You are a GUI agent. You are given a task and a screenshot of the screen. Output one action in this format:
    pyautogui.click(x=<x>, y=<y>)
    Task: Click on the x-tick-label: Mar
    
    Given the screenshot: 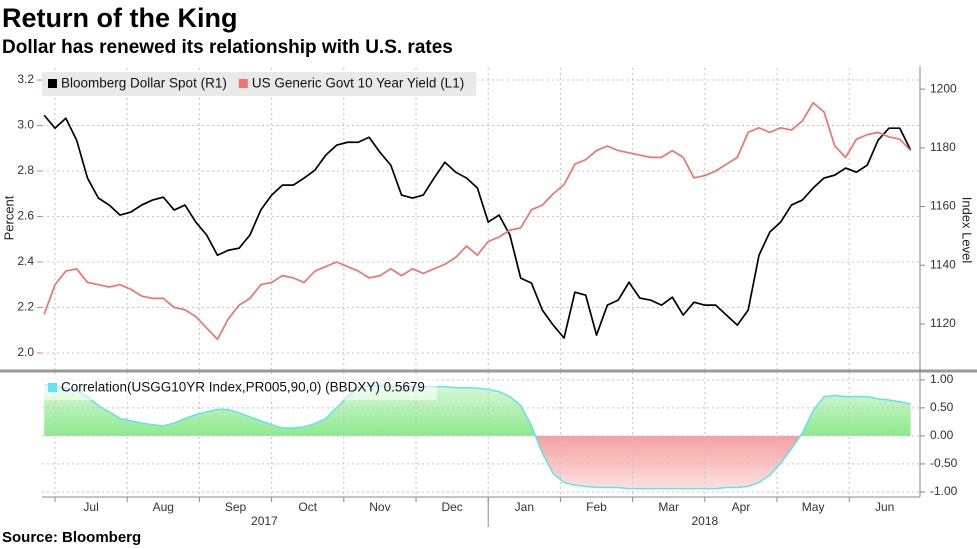 What is the action you would take?
    pyautogui.click(x=668, y=507)
    